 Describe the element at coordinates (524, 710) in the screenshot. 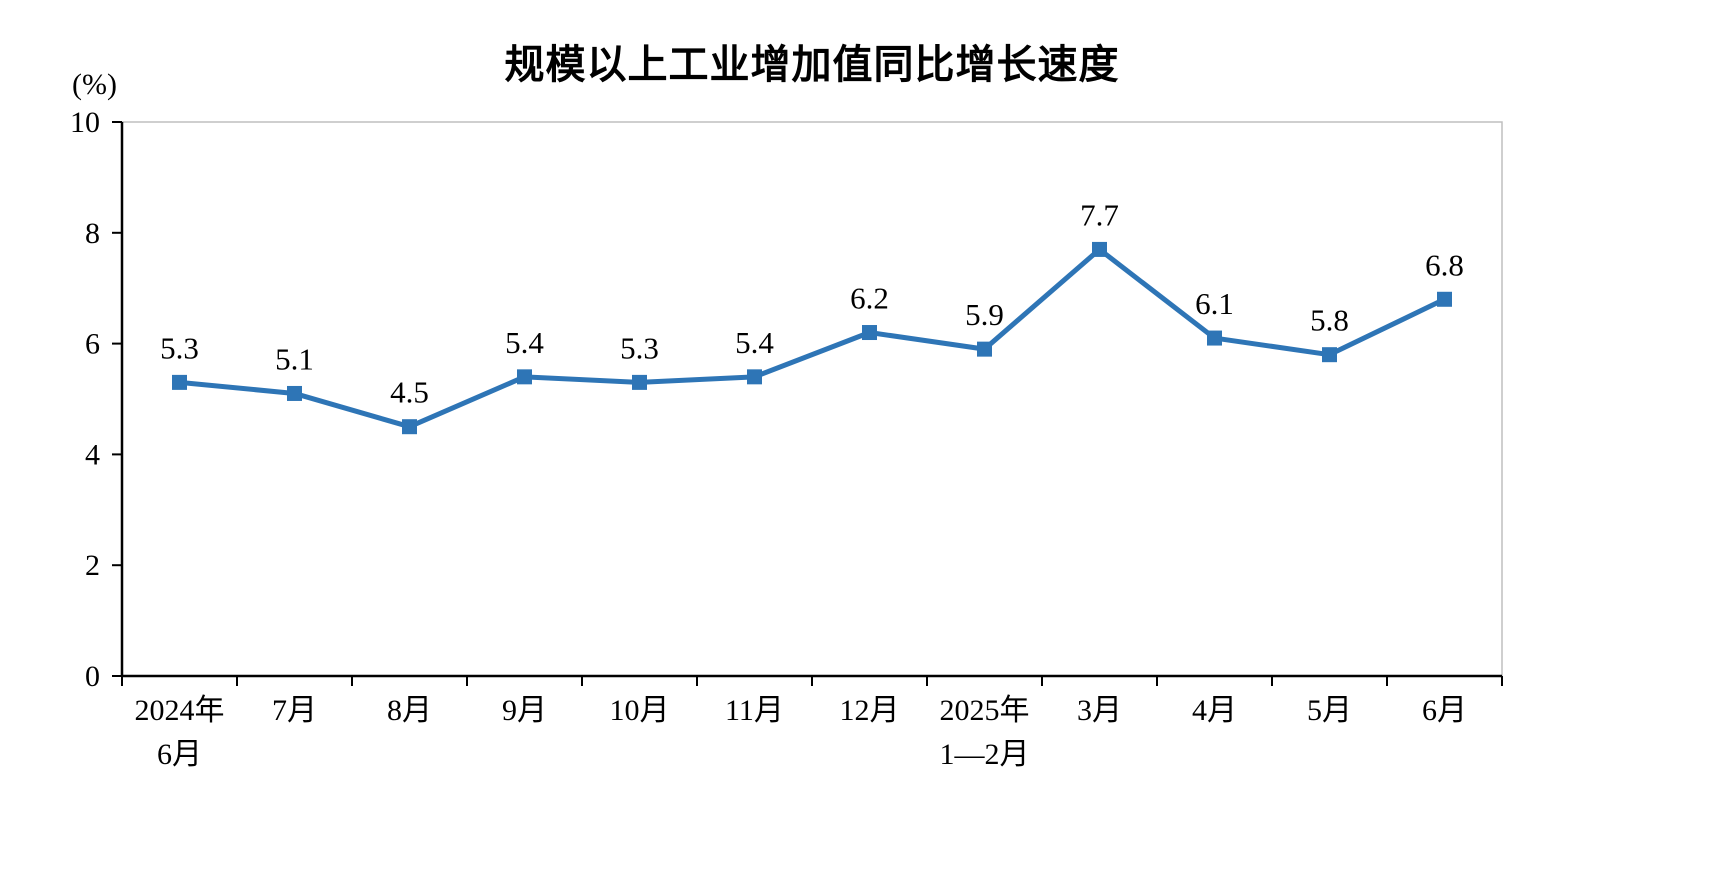

I see `x-tick-label: 9月` at that location.